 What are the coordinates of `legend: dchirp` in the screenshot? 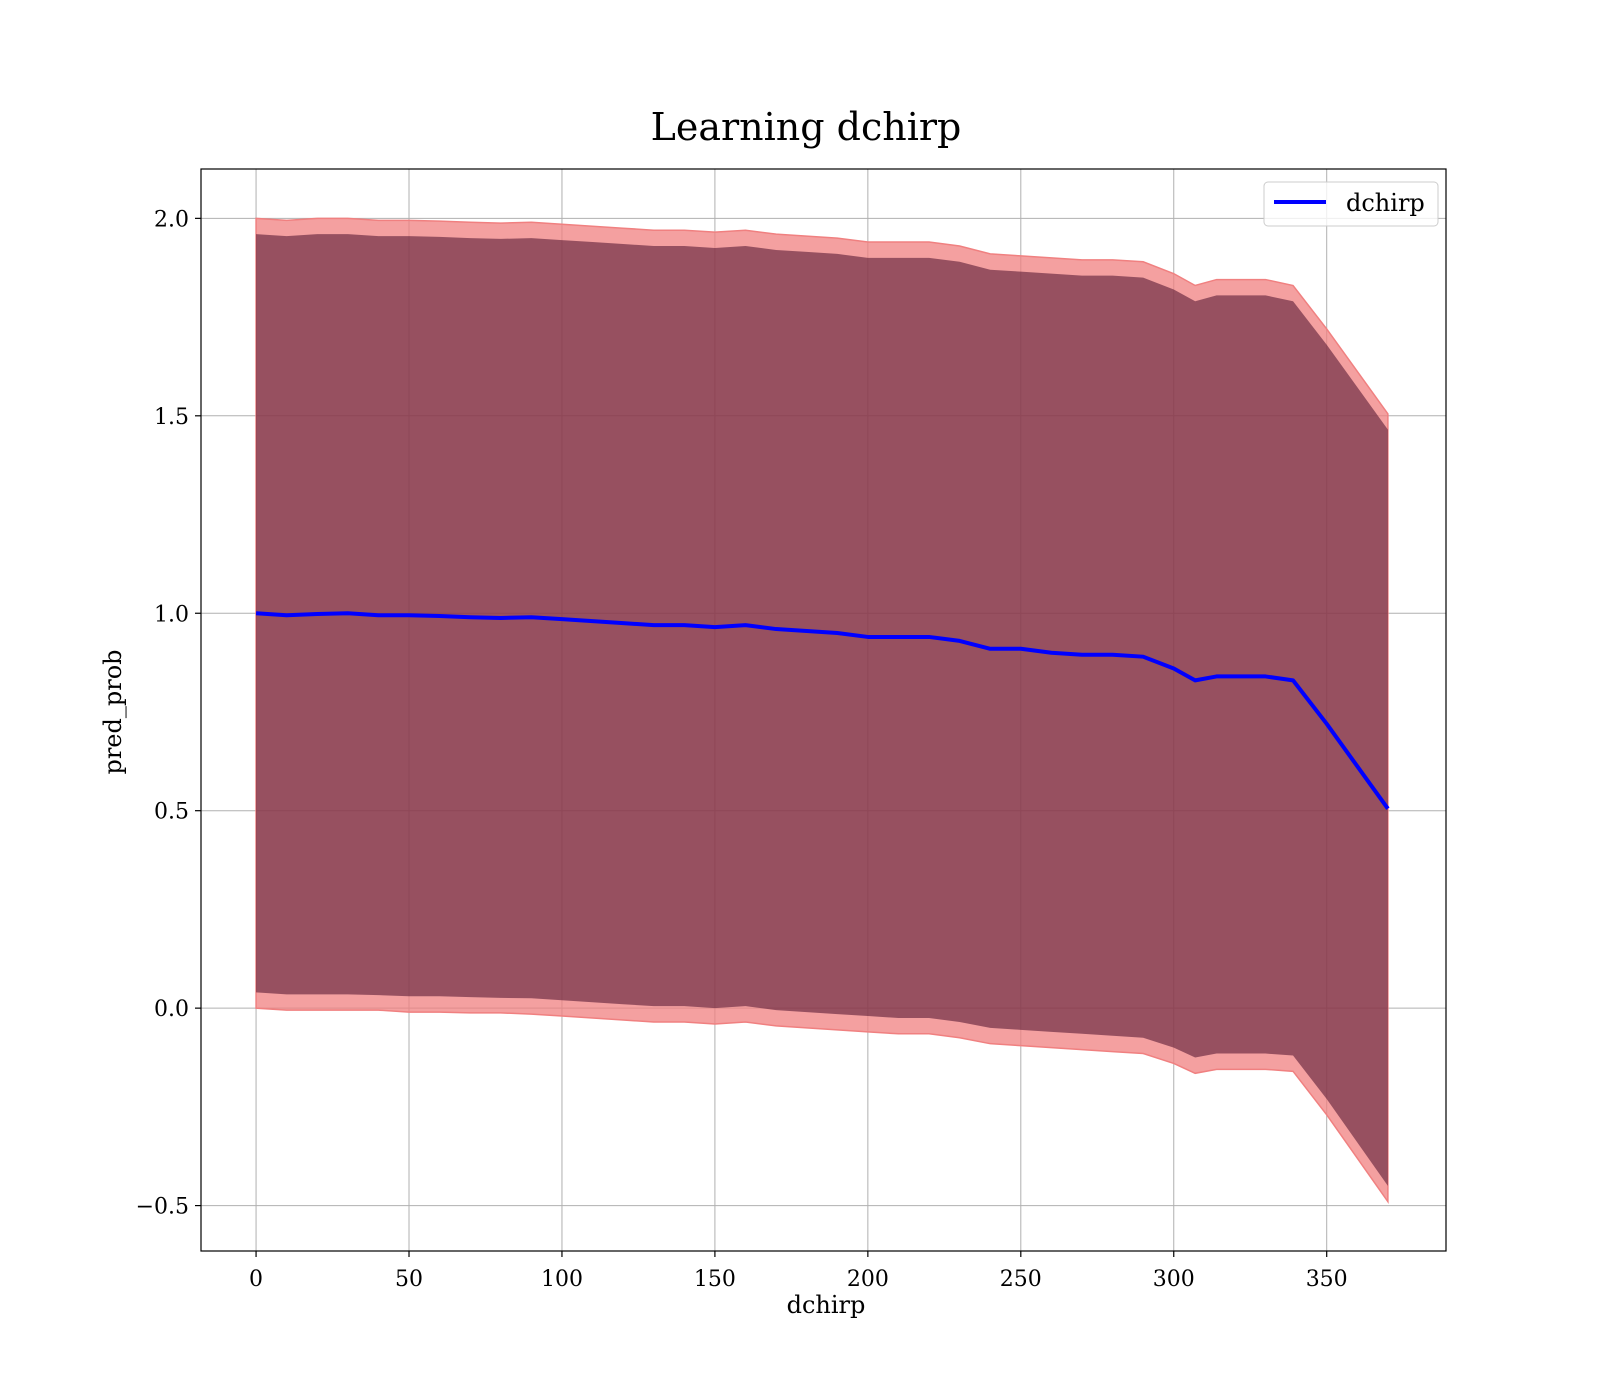 It's located at (1351, 204).